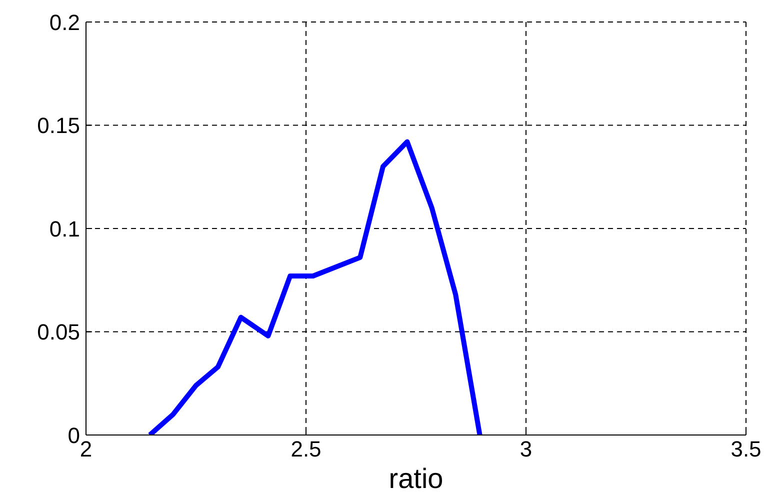 The height and width of the screenshot is (492, 774). What do you see at coordinates (74, 435) in the screenshot?
I see `y-tick-label: 0` at bounding box center [74, 435].